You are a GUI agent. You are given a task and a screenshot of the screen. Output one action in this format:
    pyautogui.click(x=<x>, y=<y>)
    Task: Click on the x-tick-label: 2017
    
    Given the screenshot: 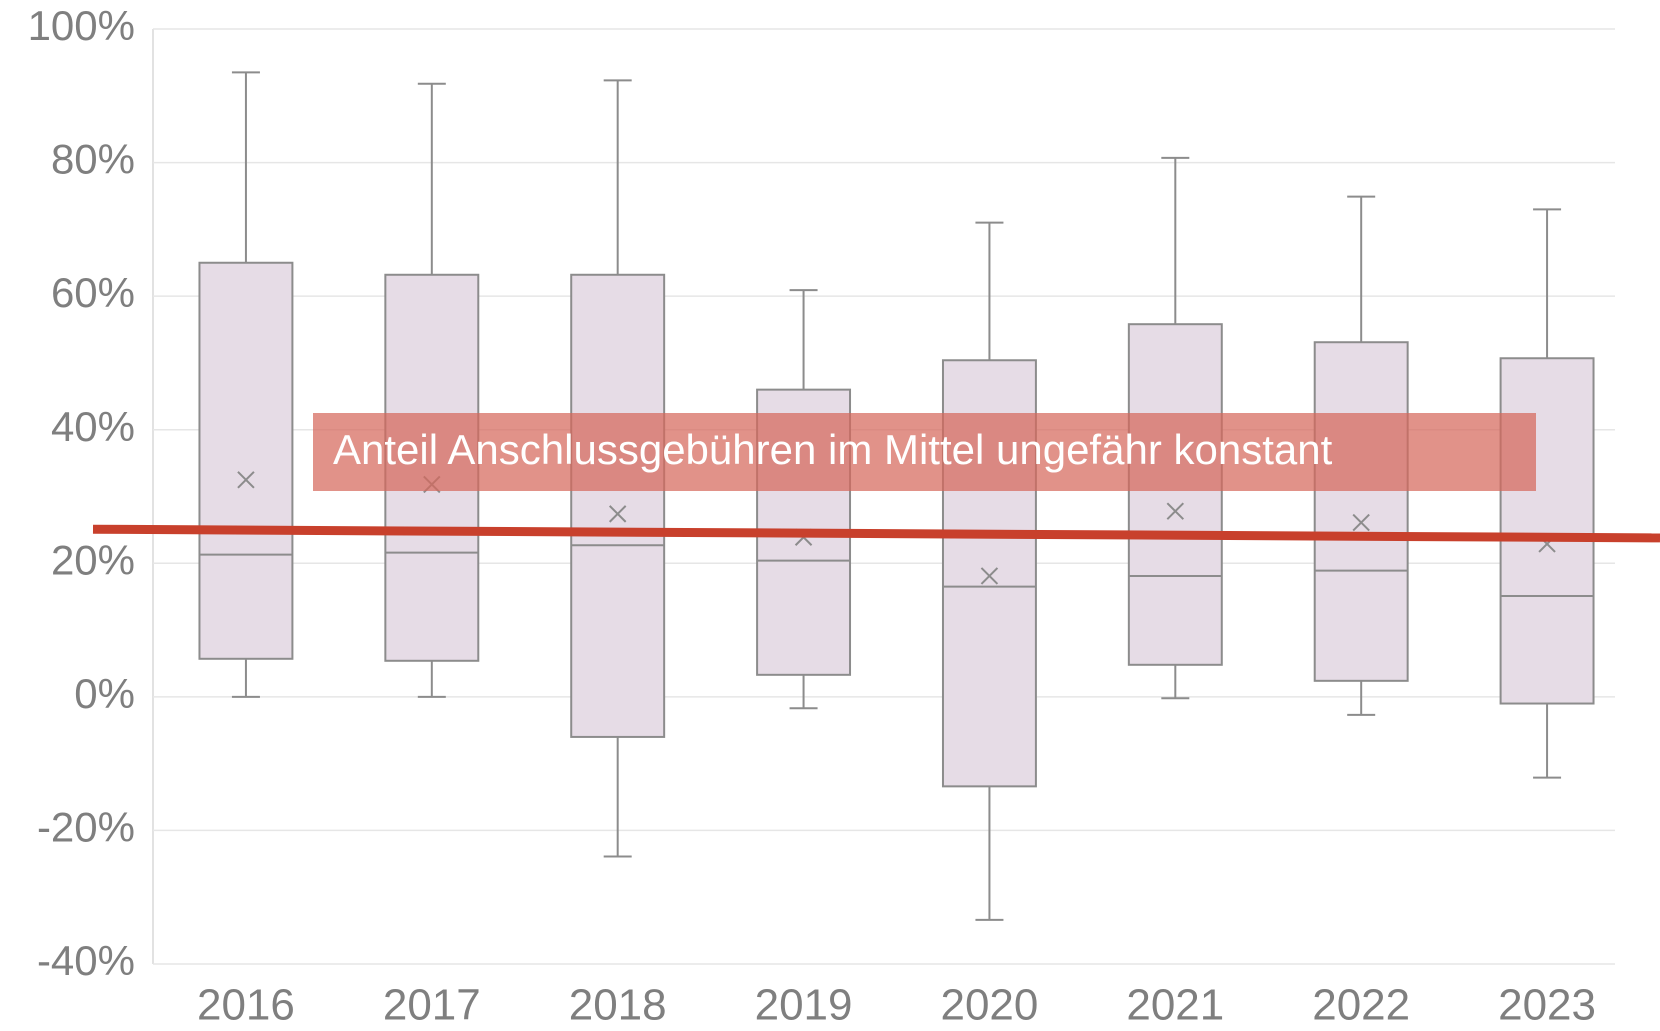 What is the action you would take?
    pyautogui.click(x=432, y=1005)
    